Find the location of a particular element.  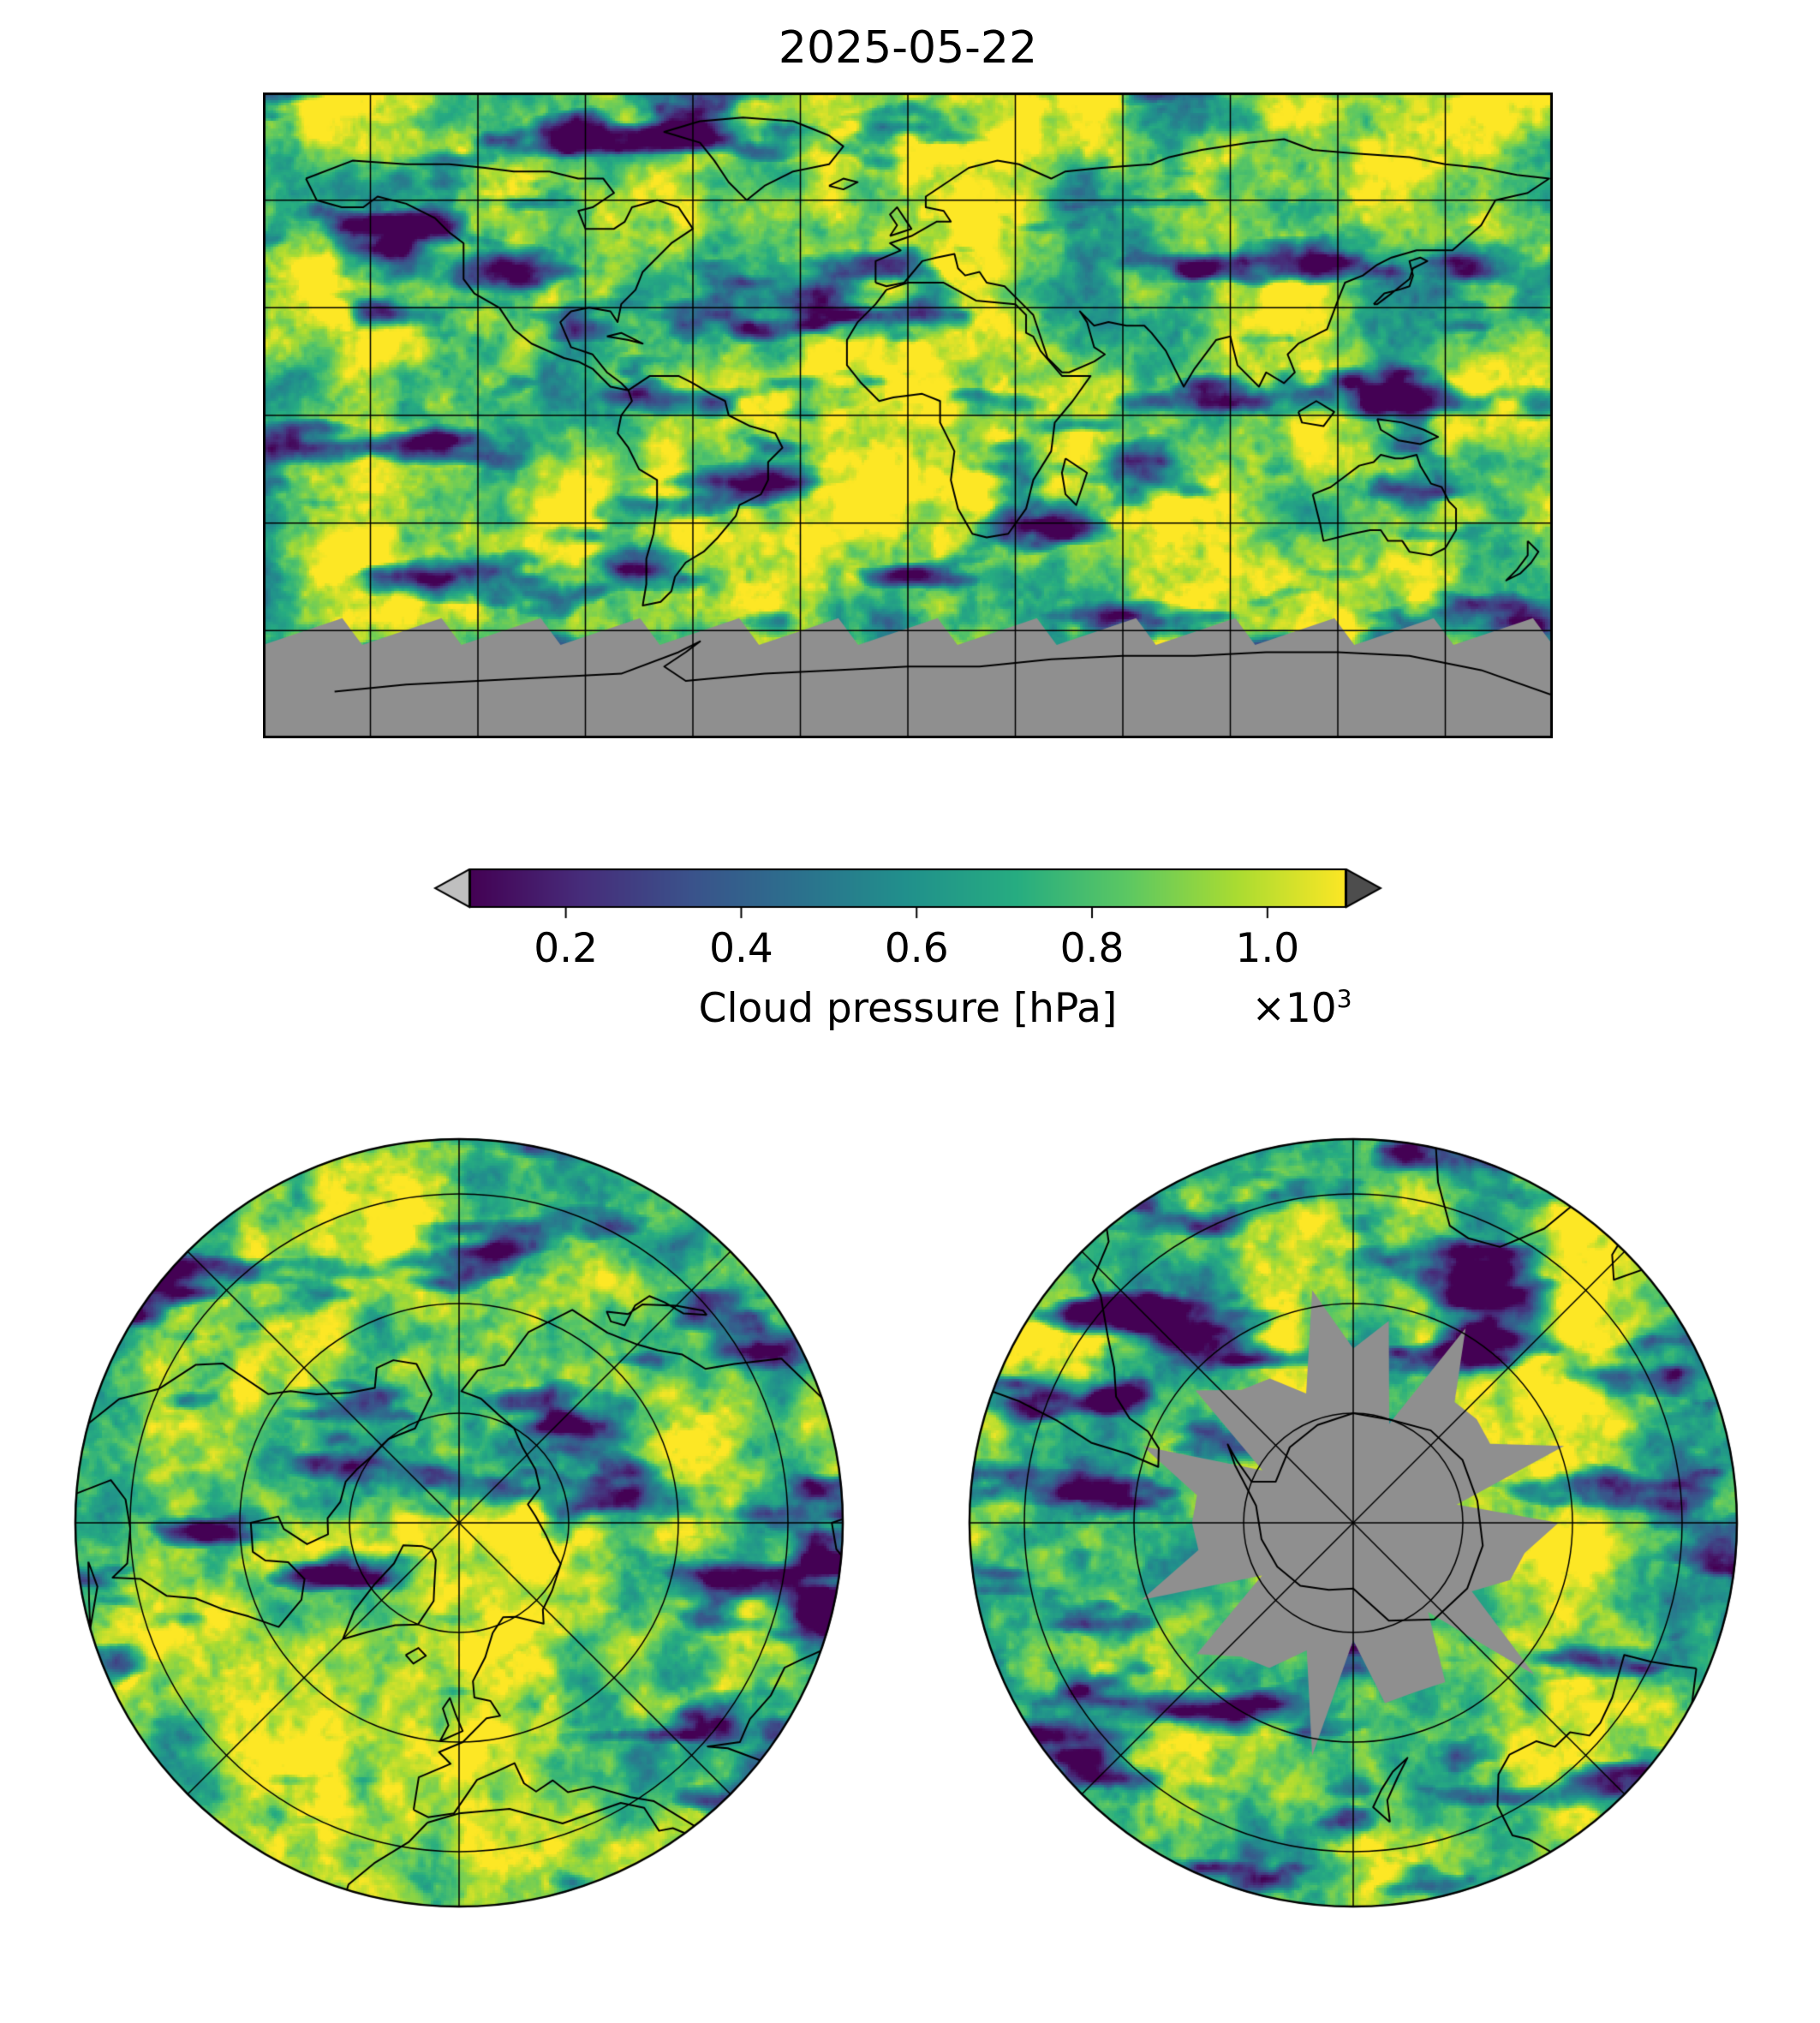

colorbar-canvas is located at coordinates (910, 894).